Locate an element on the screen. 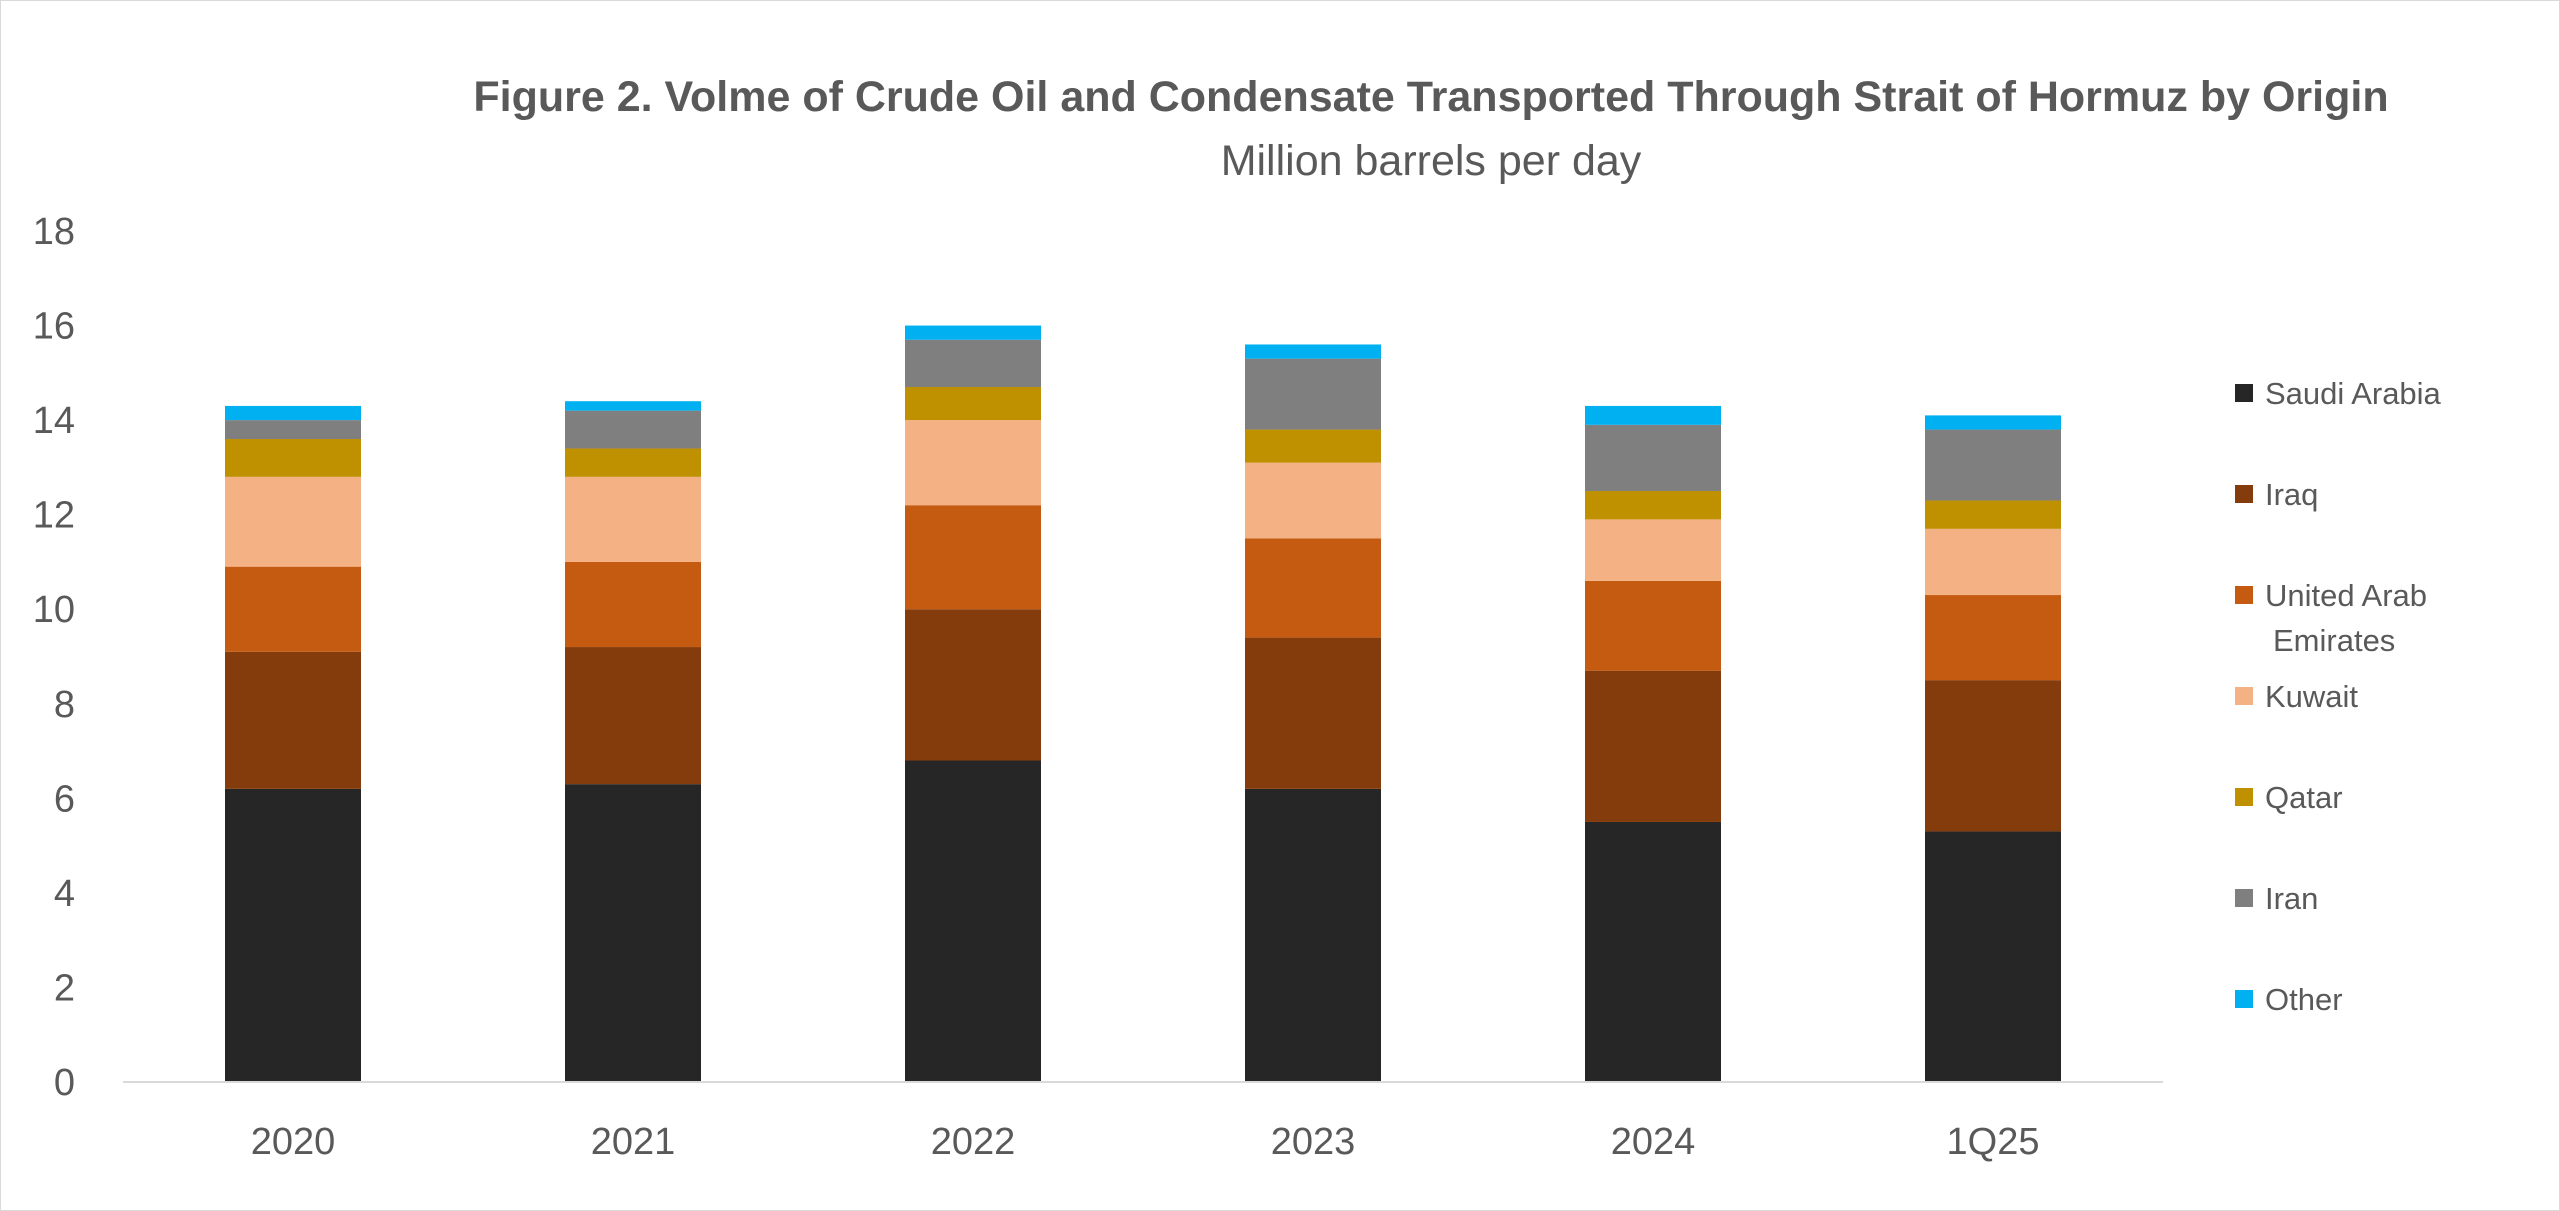 This screenshot has width=2560, height=1211. y-tick-label: 2 is located at coordinates (64, 988).